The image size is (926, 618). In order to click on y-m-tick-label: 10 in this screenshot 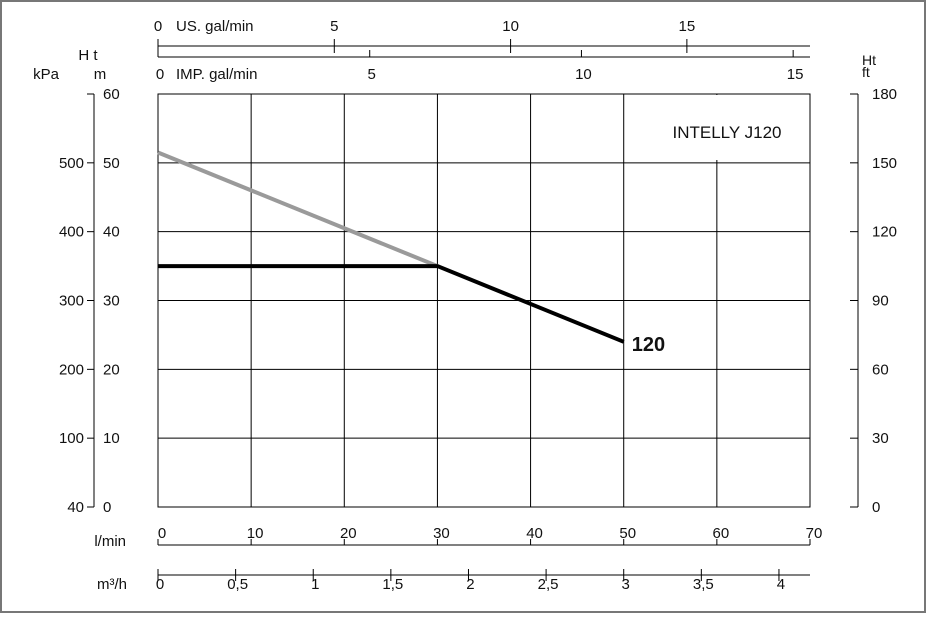, I will do `click(111, 438)`.